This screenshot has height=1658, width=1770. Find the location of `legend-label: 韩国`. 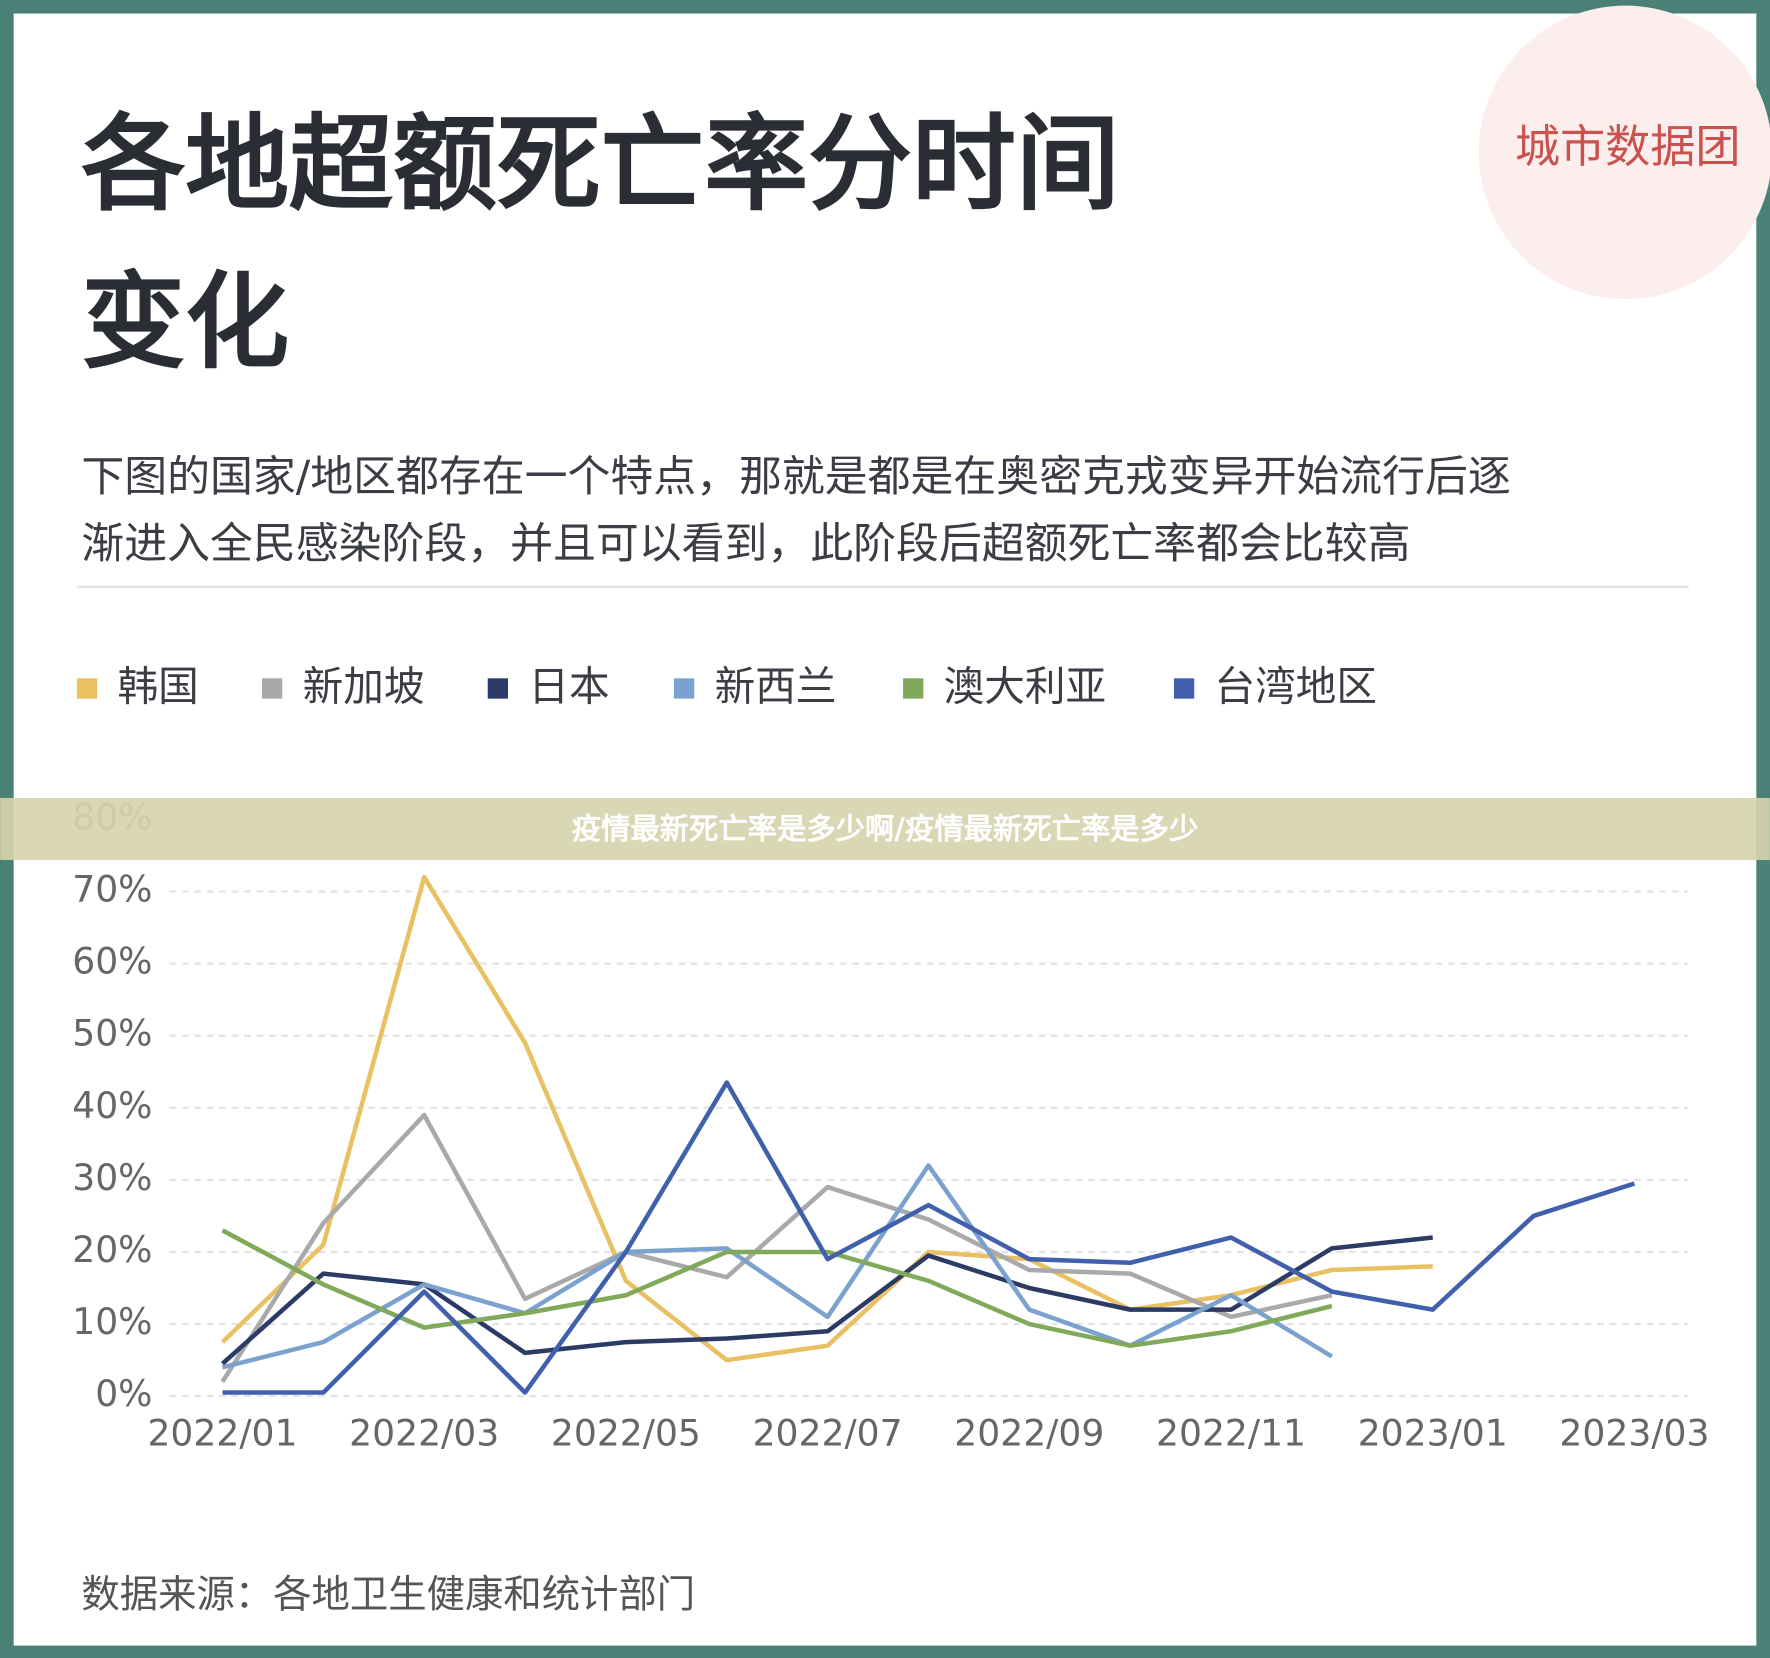

legend-label: 韩国 is located at coordinates (158, 687).